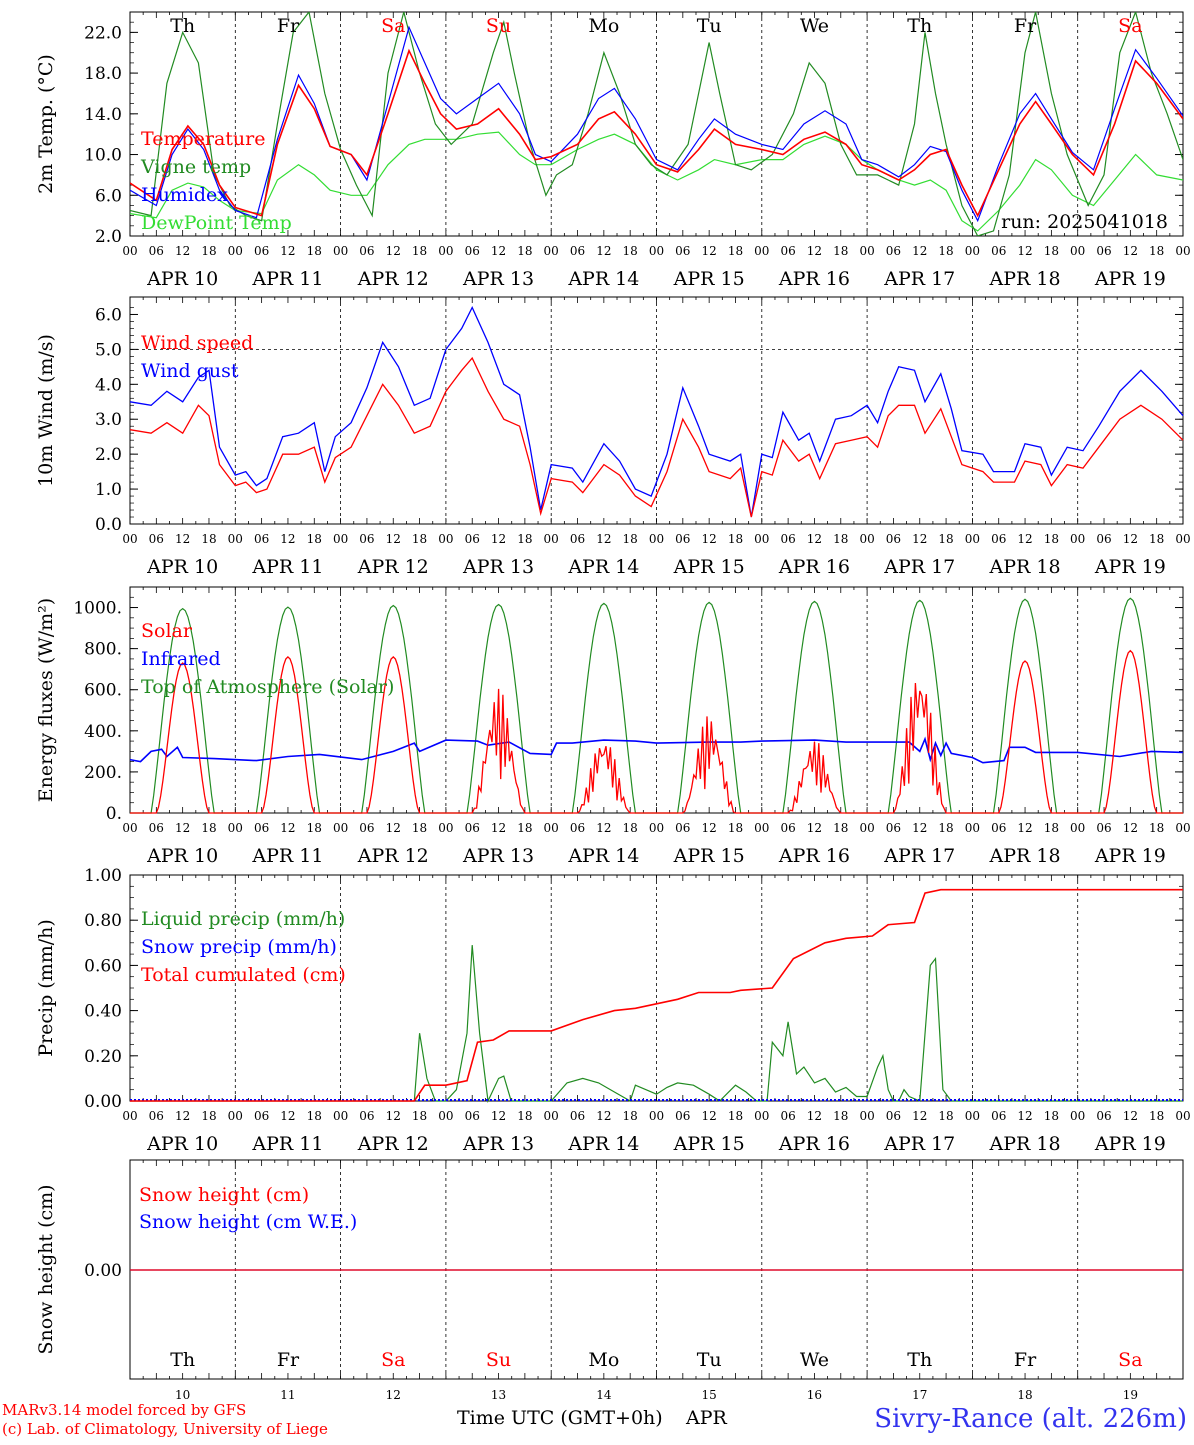  What do you see at coordinates (103, 115) in the screenshot?
I see `y-tick-label: 14.0` at bounding box center [103, 115].